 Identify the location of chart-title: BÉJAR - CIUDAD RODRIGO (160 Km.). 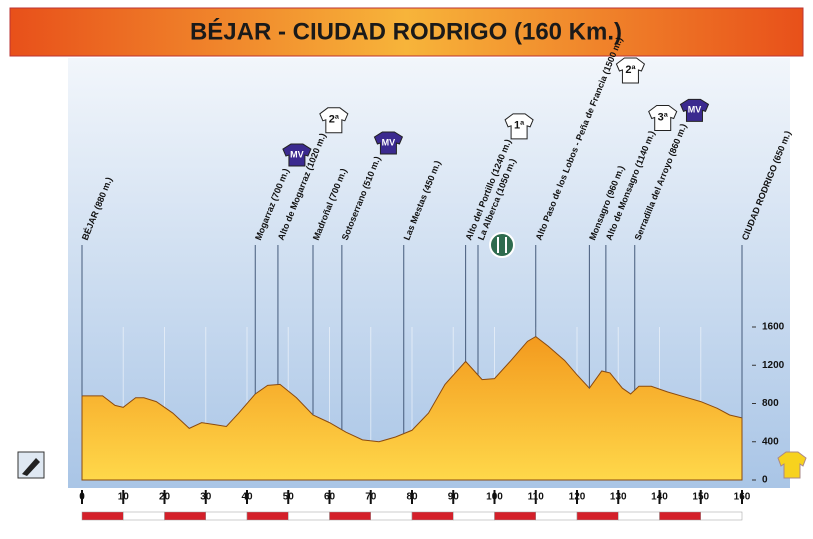
(406, 31).